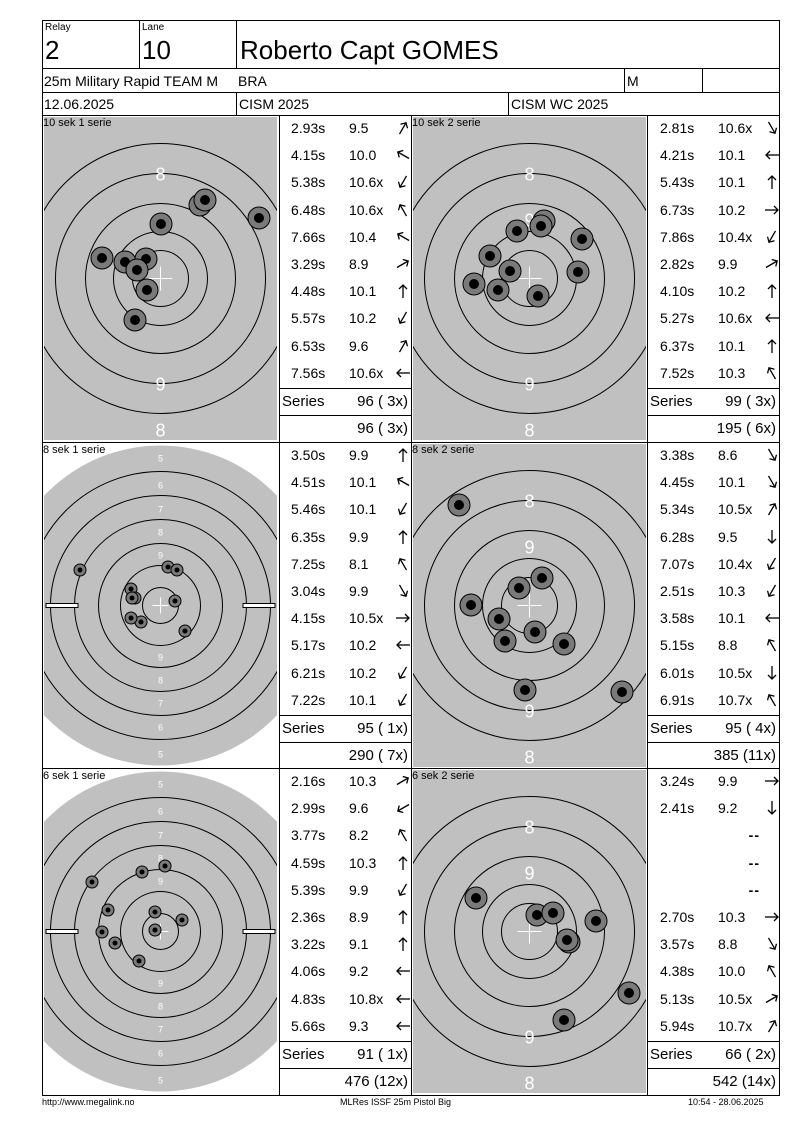 The image size is (800, 1130). Describe the element at coordinates (735, 128) in the screenshot. I see `shot-score: 10.6x` at that location.